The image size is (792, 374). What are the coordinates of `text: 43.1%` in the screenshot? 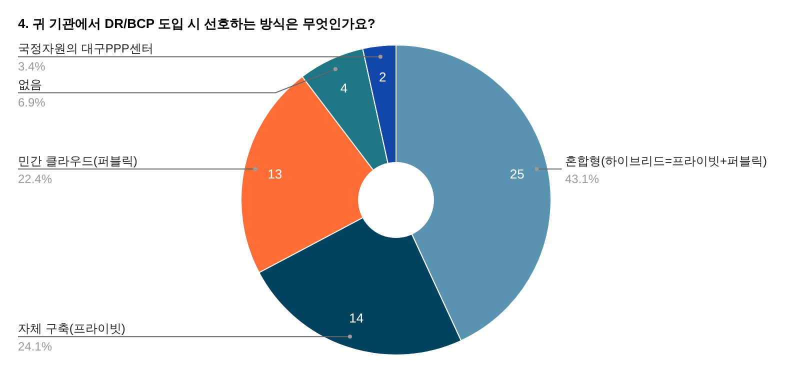 It's located at (582, 179).